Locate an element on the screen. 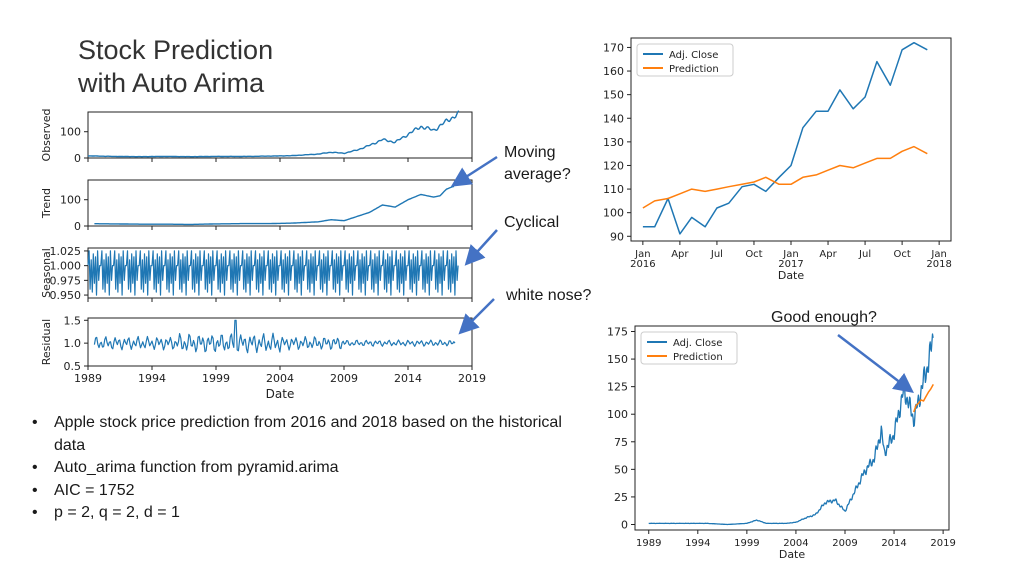  y-tick-label: 75 is located at coordinates (621, 442).